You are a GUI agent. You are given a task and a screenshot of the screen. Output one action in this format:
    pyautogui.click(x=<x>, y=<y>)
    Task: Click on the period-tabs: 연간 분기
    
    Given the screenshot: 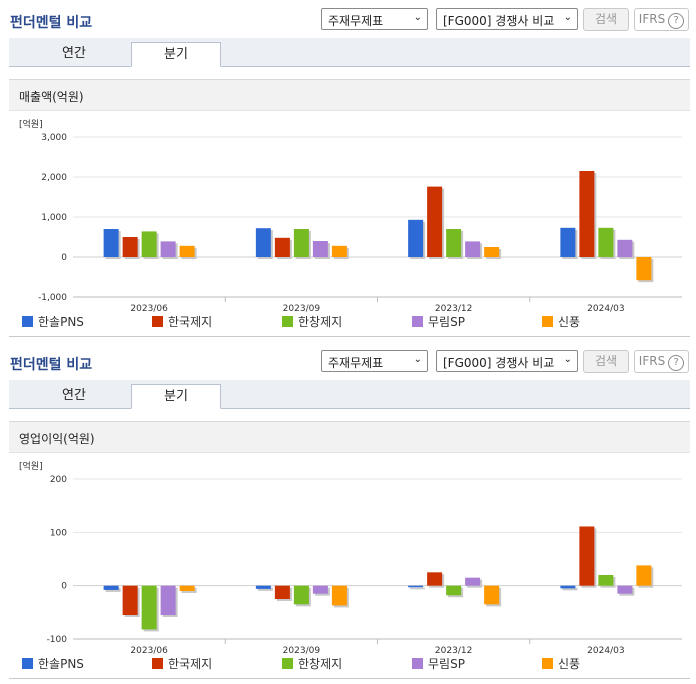 What is the action you would take?
    pyautogui.click(x=349, y=52)
    